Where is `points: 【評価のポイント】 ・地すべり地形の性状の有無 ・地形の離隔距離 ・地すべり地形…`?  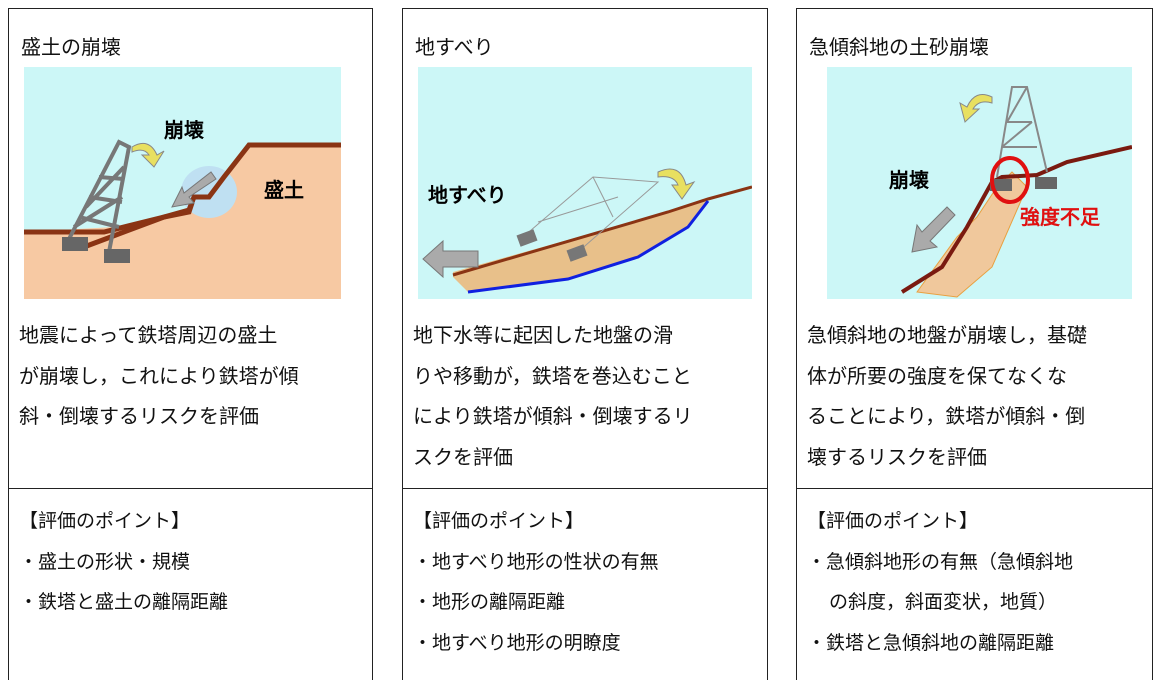 points: 【評価のポイント】 ・地すべり地形の性状の有無 ・地形の離隔距離 ・地すべり地形… is located at coordinates (536, 582).